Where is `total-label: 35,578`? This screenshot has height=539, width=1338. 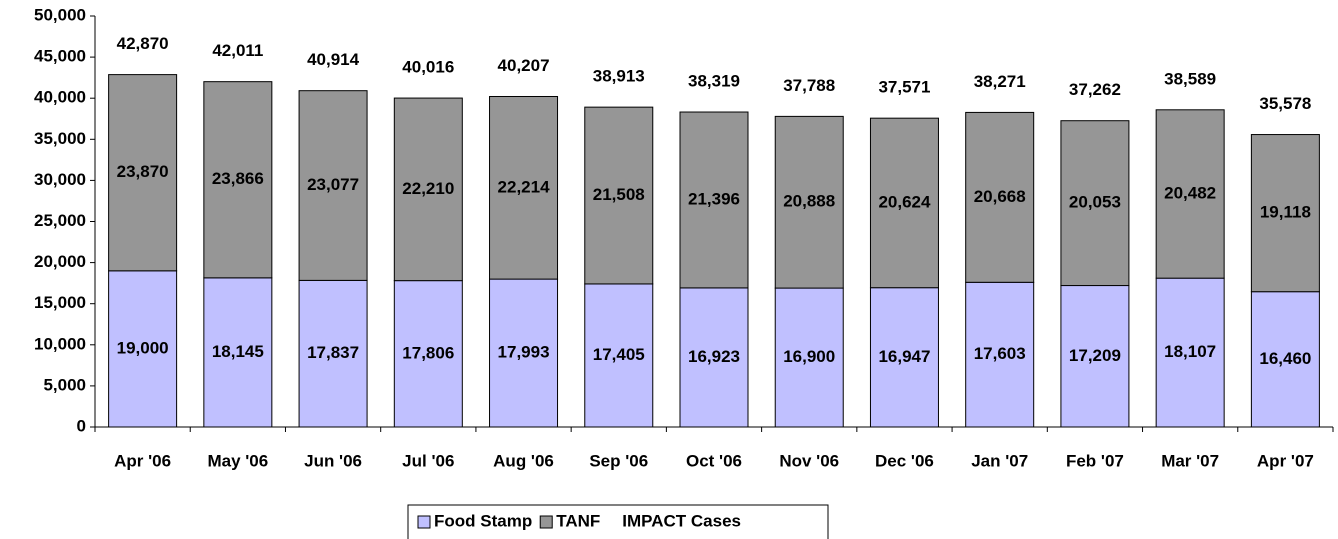 total-label: 35,578 is located at coordinates (1285, 103).